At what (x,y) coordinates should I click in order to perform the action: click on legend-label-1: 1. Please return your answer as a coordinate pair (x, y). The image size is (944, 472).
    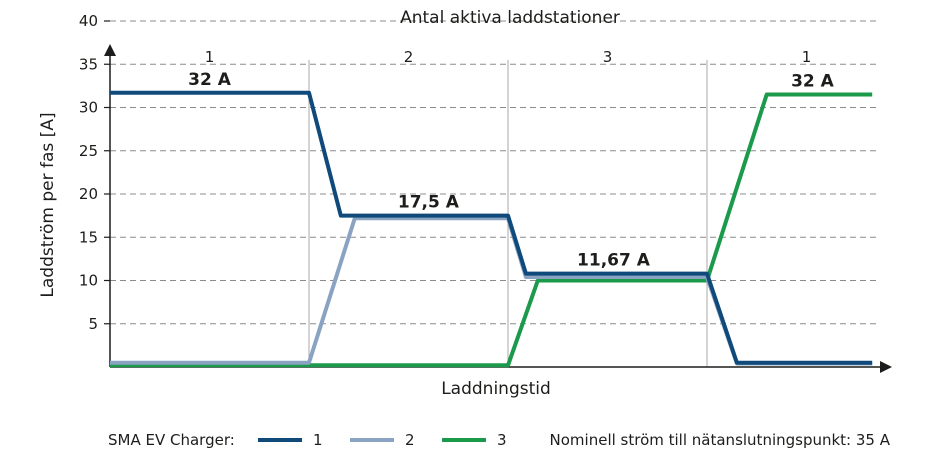
    Looking at the image, I should click on (318, 440).